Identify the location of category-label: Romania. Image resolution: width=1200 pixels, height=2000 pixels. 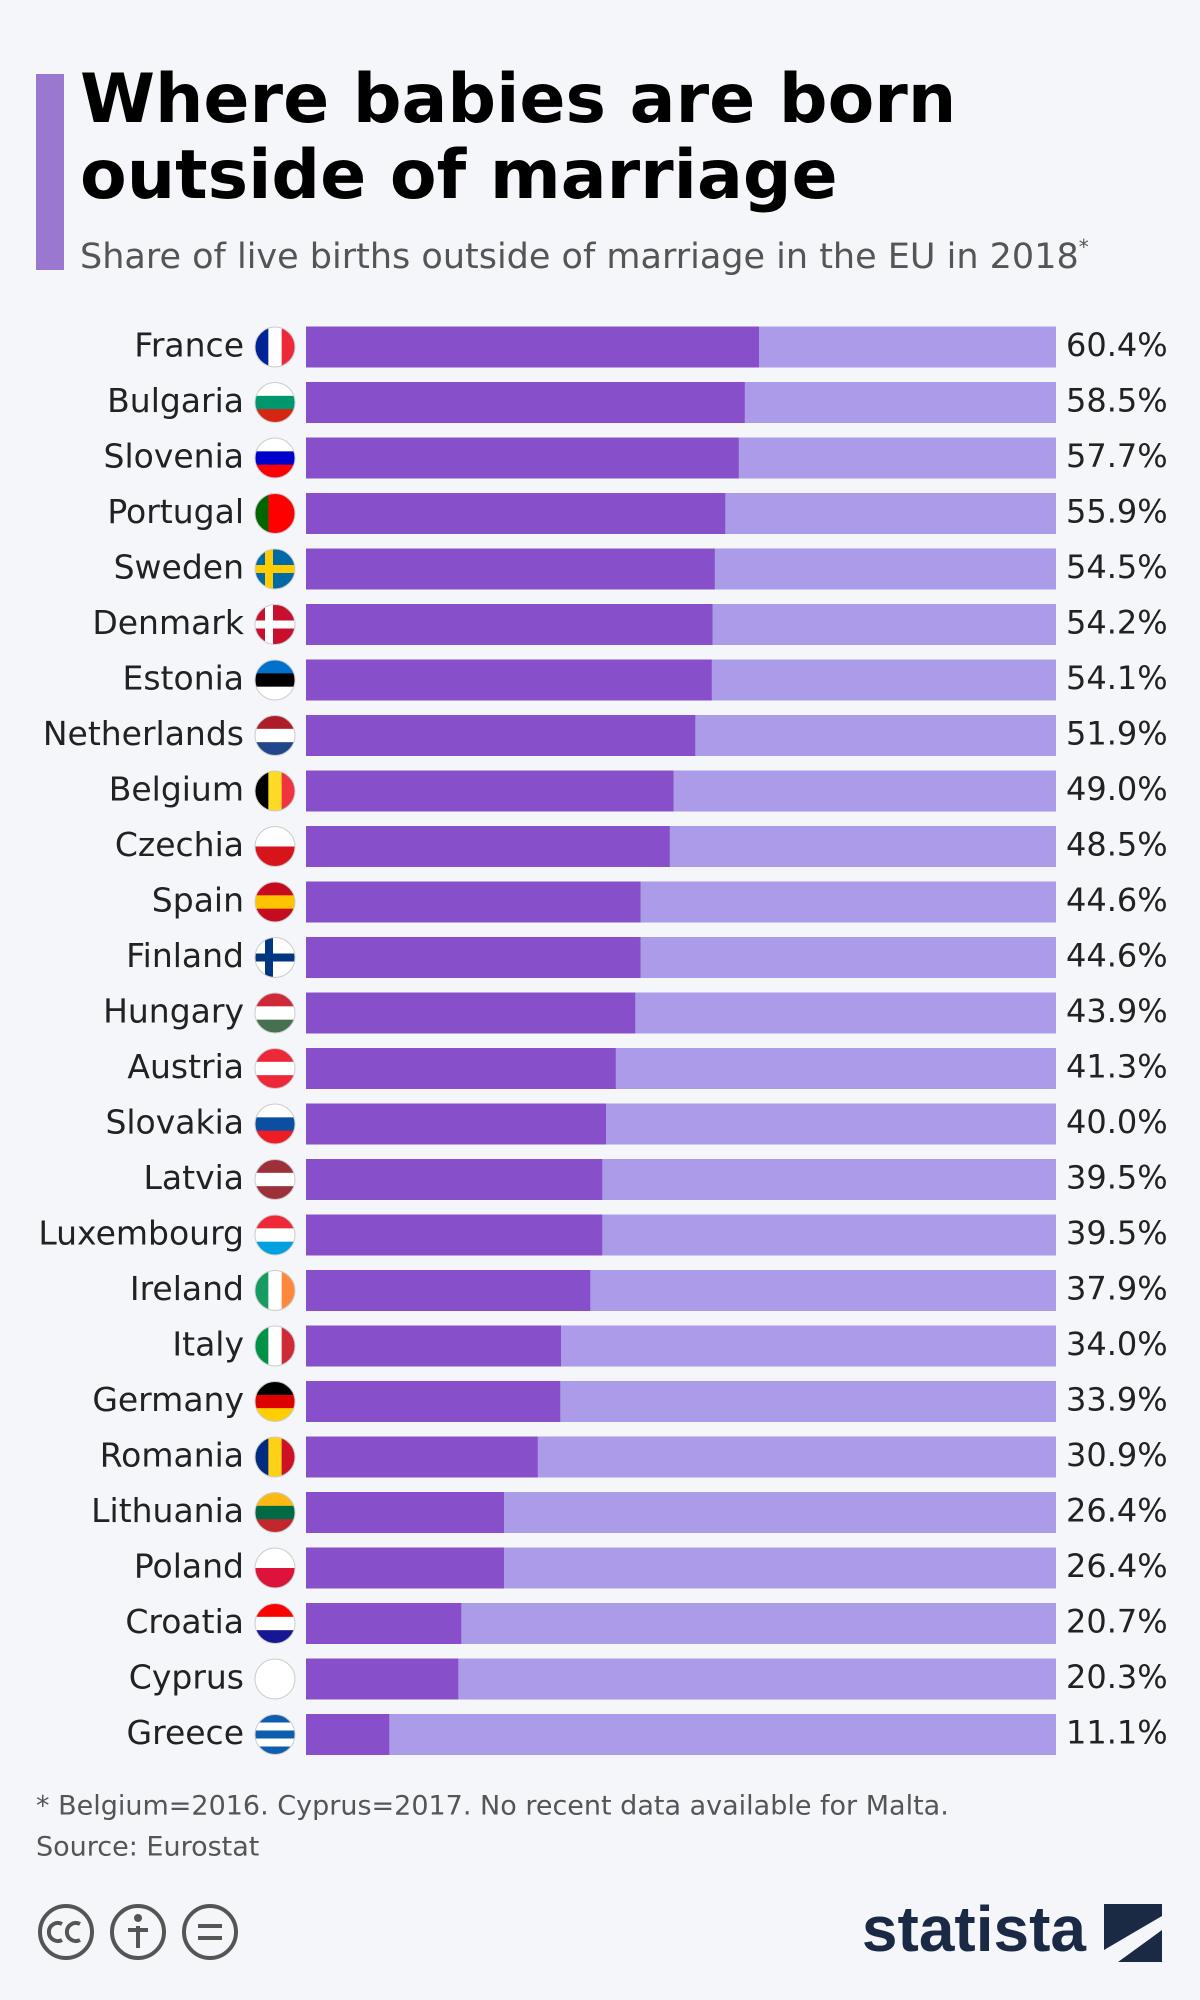
(172, 1455).